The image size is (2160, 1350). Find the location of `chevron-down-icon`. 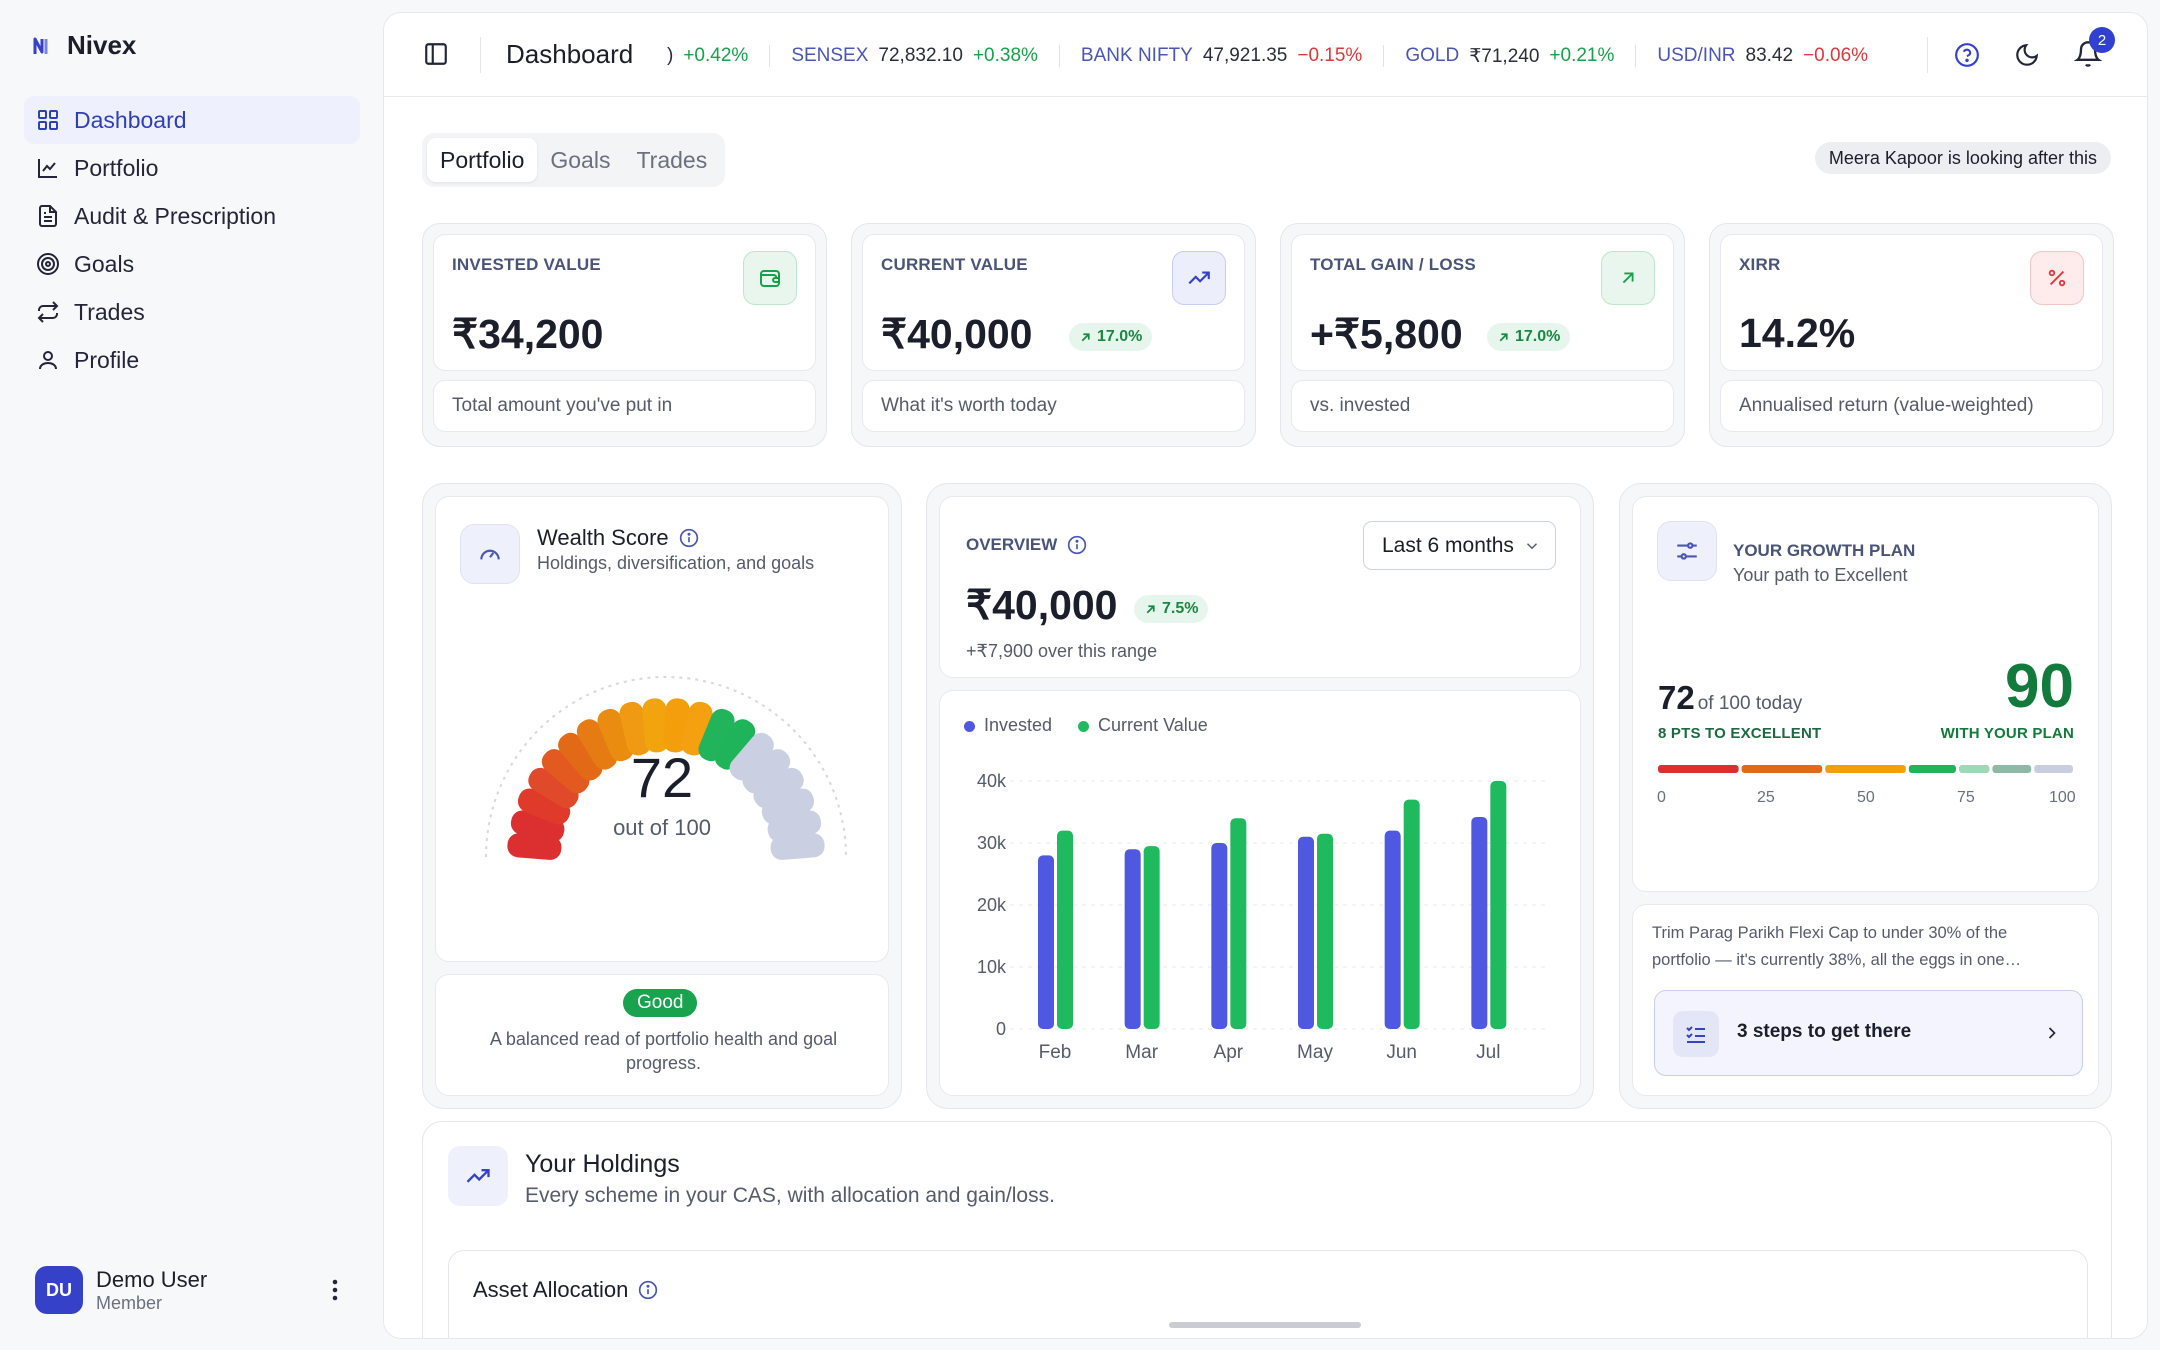

chevron-down-icon is located at coordinates (1532, 546).